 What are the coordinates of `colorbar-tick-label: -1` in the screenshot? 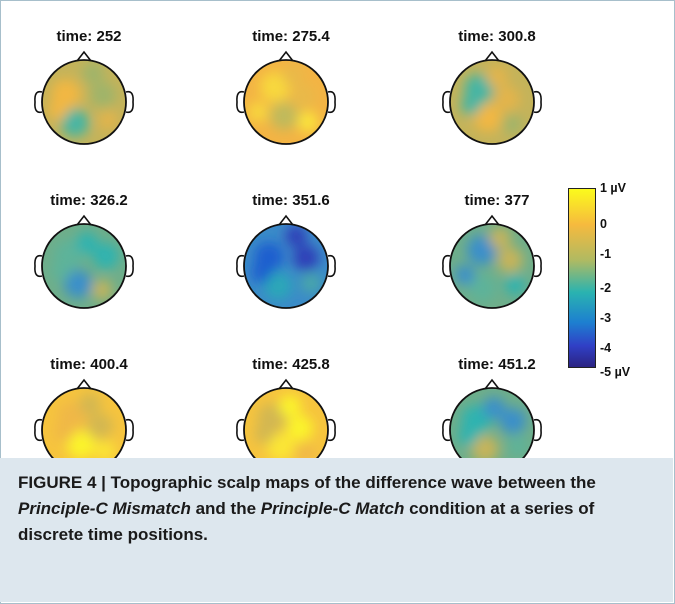 It's located at (606, 254).